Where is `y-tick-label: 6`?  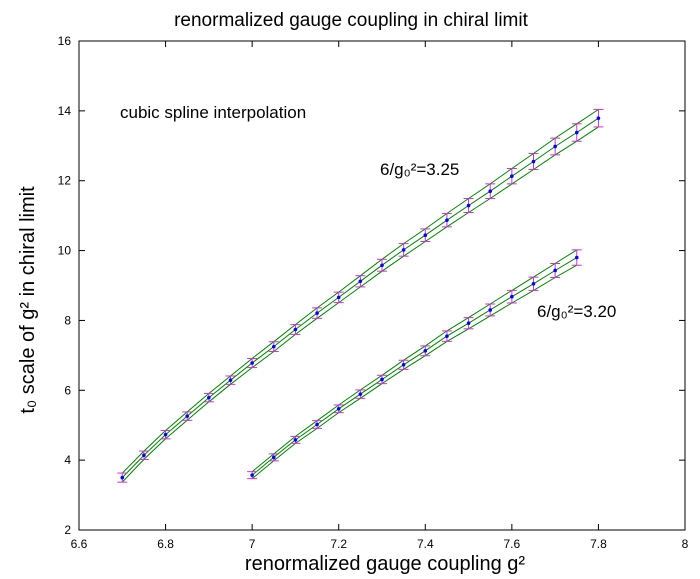 y-tick-label: 6 is located at coordinates (67, 390).